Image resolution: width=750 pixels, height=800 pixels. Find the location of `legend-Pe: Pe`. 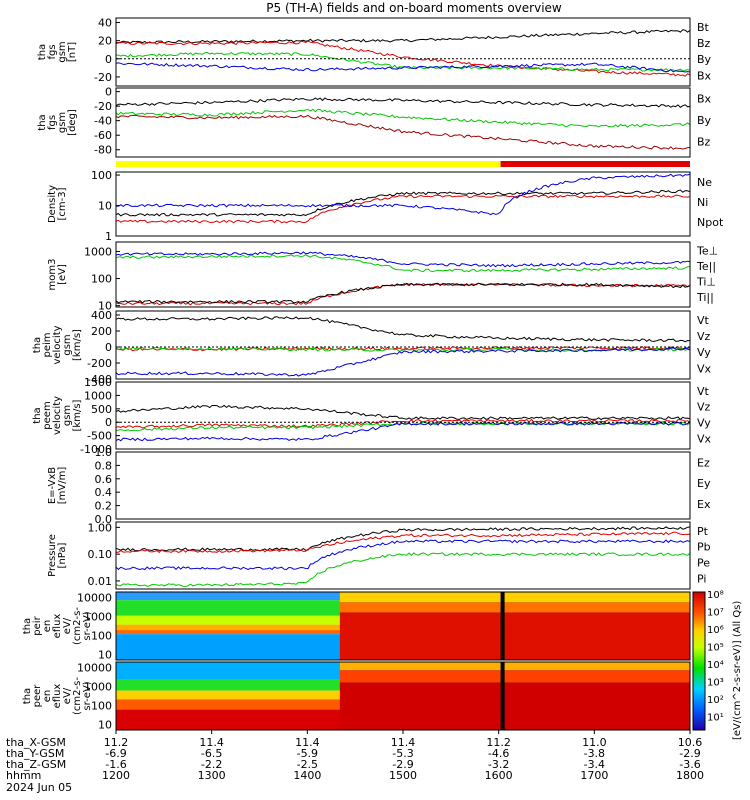

legend-Pe: Pe is located at coordinates (703, 563).